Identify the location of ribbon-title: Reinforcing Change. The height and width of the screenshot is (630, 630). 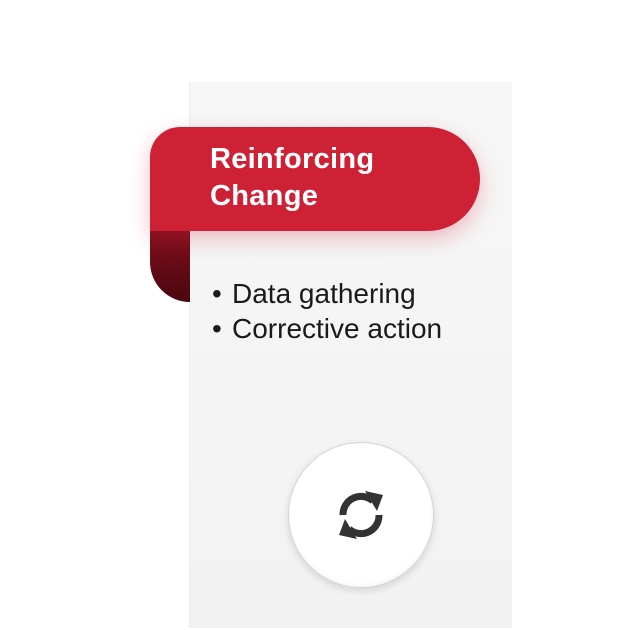
(292, 177).